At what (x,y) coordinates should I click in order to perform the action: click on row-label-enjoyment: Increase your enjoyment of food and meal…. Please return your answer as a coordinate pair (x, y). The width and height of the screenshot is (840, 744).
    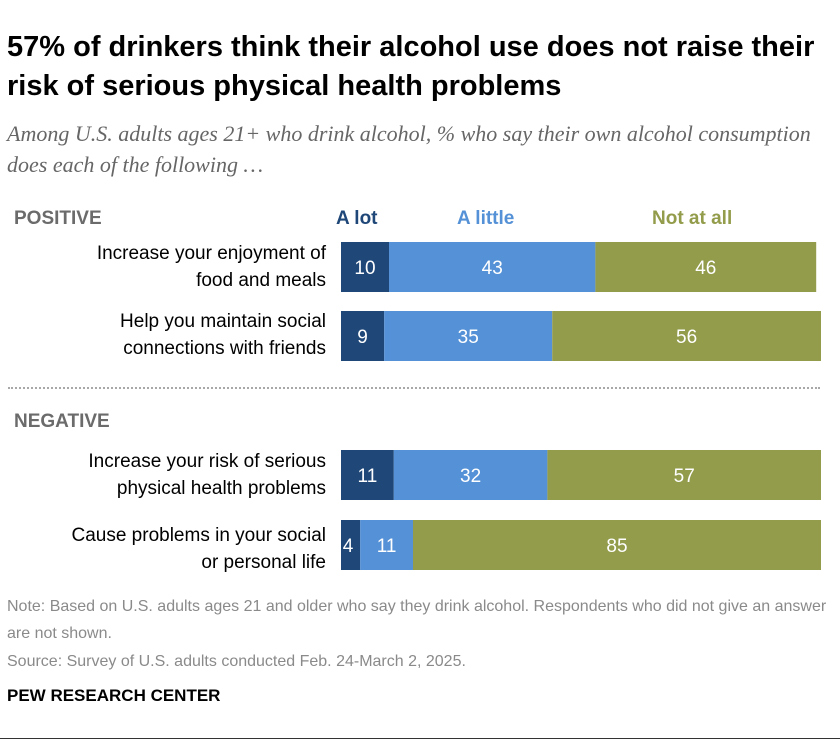
    Looking at the image, I should click on (163, 267).